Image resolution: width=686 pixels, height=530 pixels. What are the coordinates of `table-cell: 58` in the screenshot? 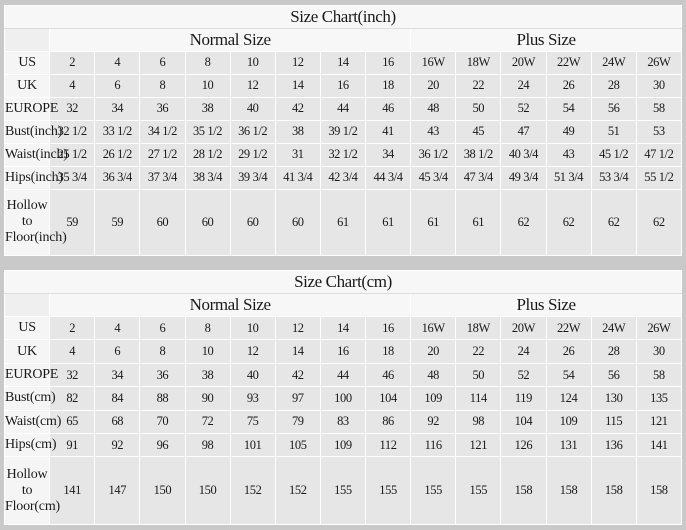 It's located at (659, 108).